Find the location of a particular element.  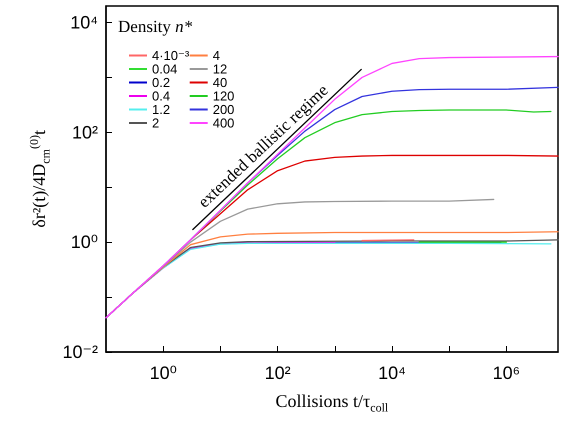

legend-label: 0.4 is located at coordinates (161, 96).